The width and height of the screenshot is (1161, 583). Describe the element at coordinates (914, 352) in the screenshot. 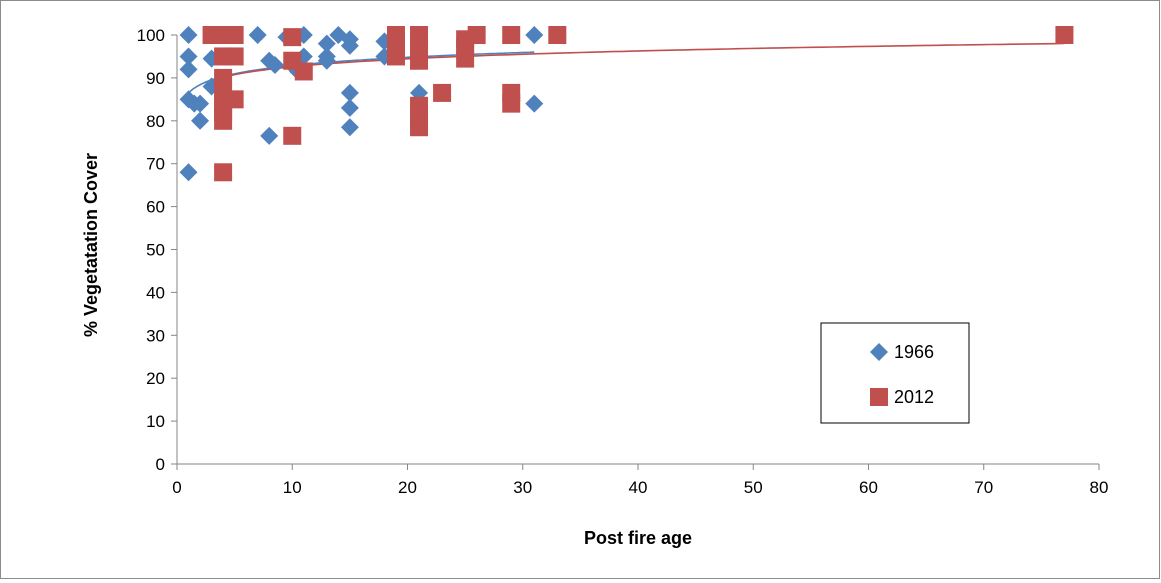

I see `legend-label-1966: 1966` at that location.